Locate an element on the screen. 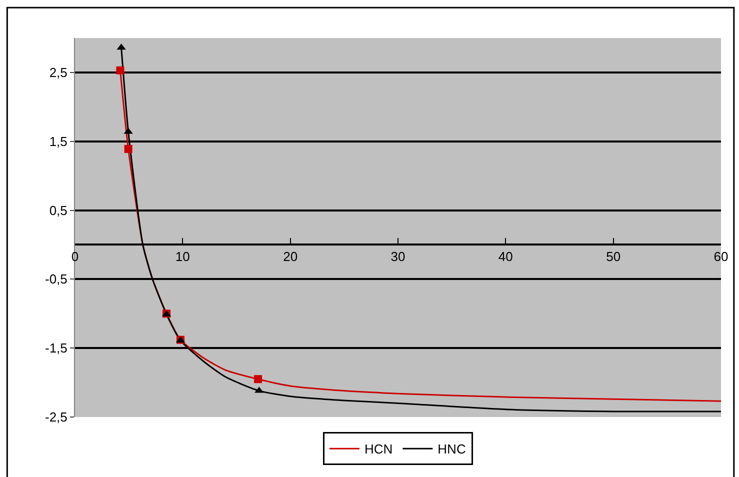  x-tick-label: 60 is located at coordinates (721, 256).